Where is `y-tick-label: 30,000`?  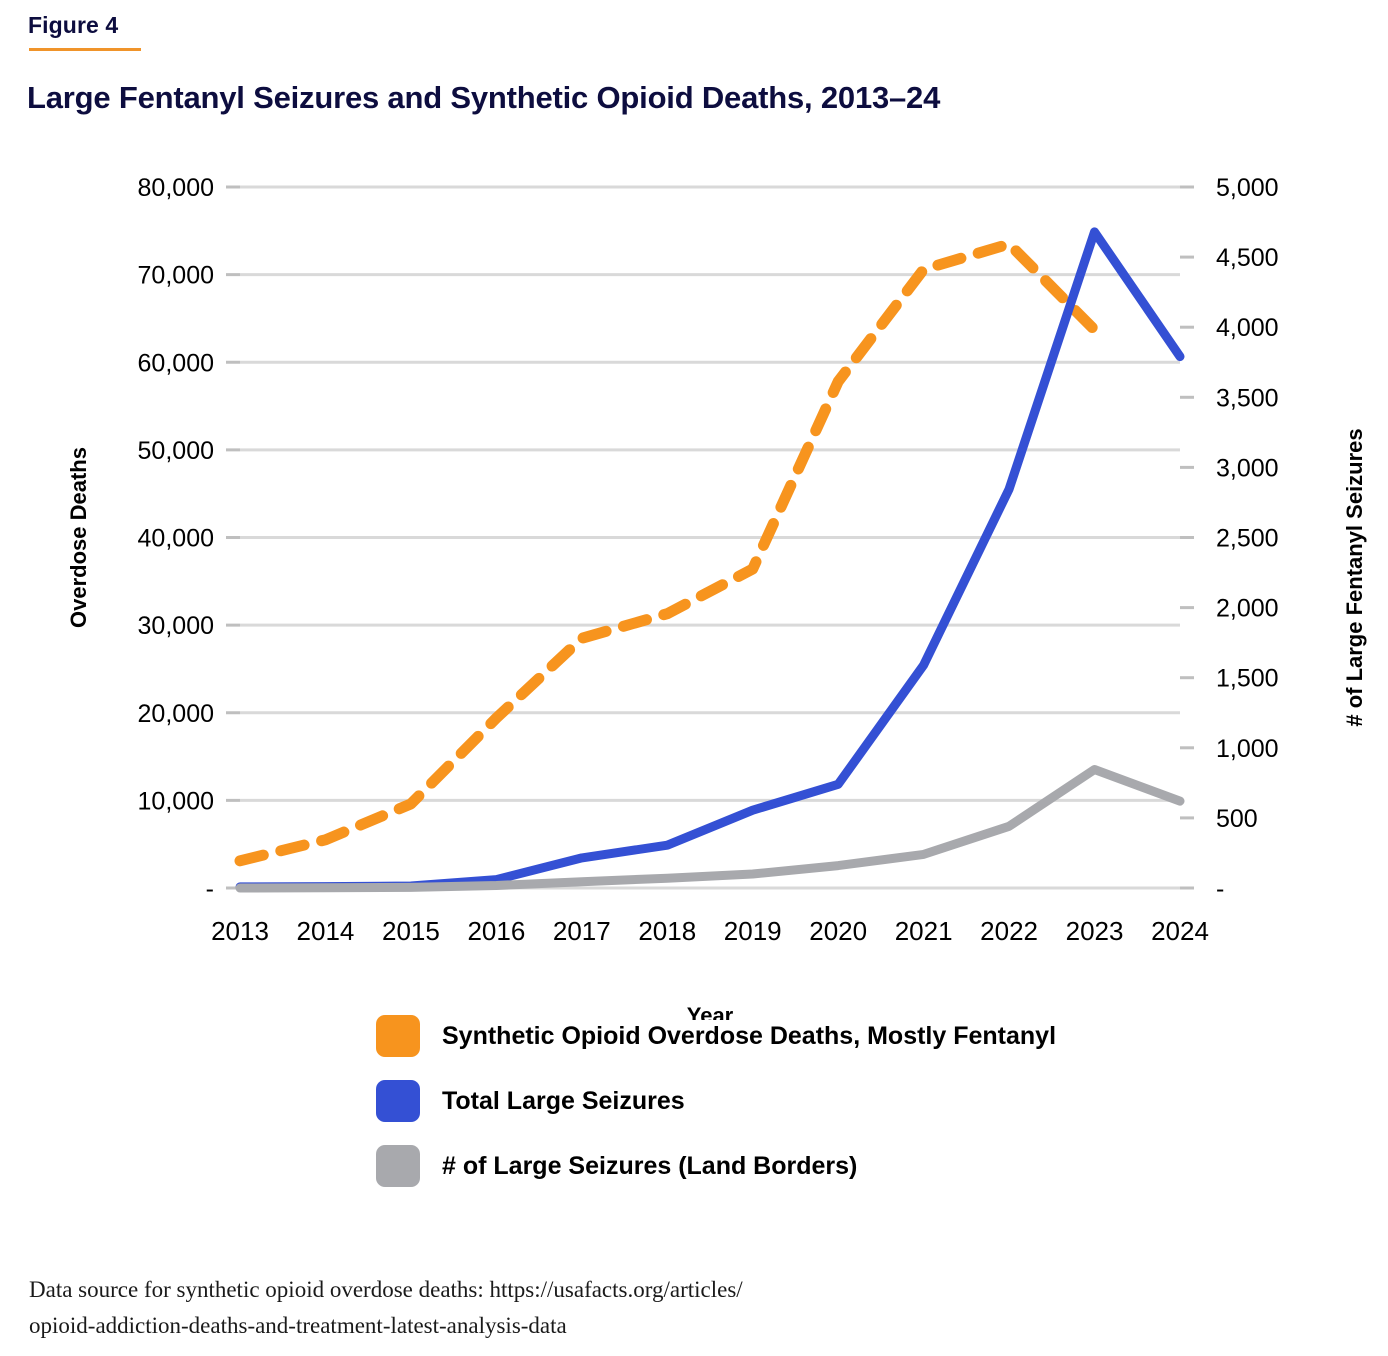
y-tick-label: 30,000 is located at coordinates (176, 626).